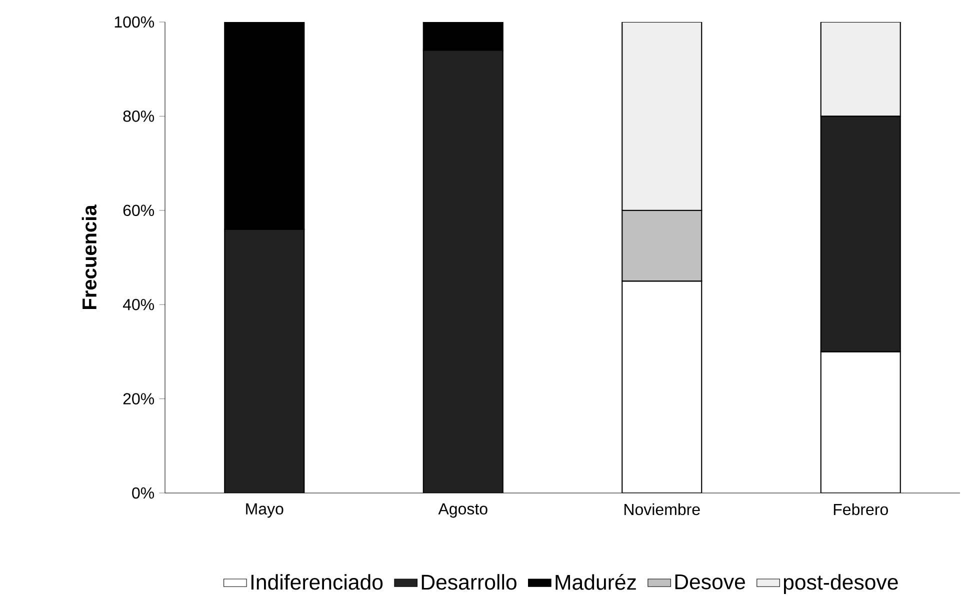  I want to click on y-tick-label: 0%, so click(143, 493).